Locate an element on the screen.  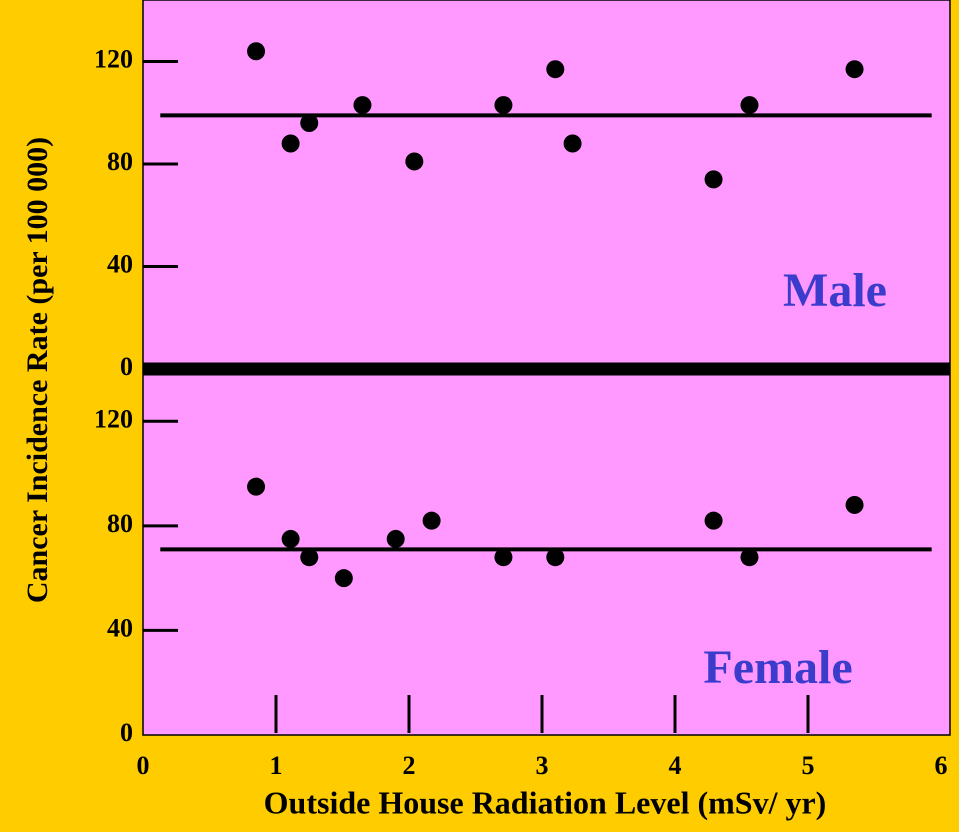
x-tick-label: 1 is located at coordinates (276, 765).